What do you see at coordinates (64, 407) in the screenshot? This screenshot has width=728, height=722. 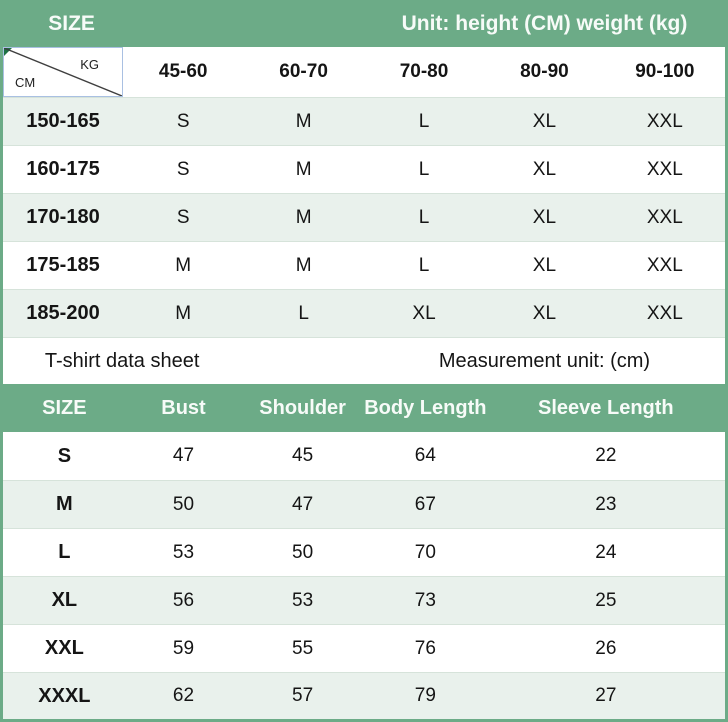 I see `measurement-header-cell: SIZE` at bounding box center [64, 407].